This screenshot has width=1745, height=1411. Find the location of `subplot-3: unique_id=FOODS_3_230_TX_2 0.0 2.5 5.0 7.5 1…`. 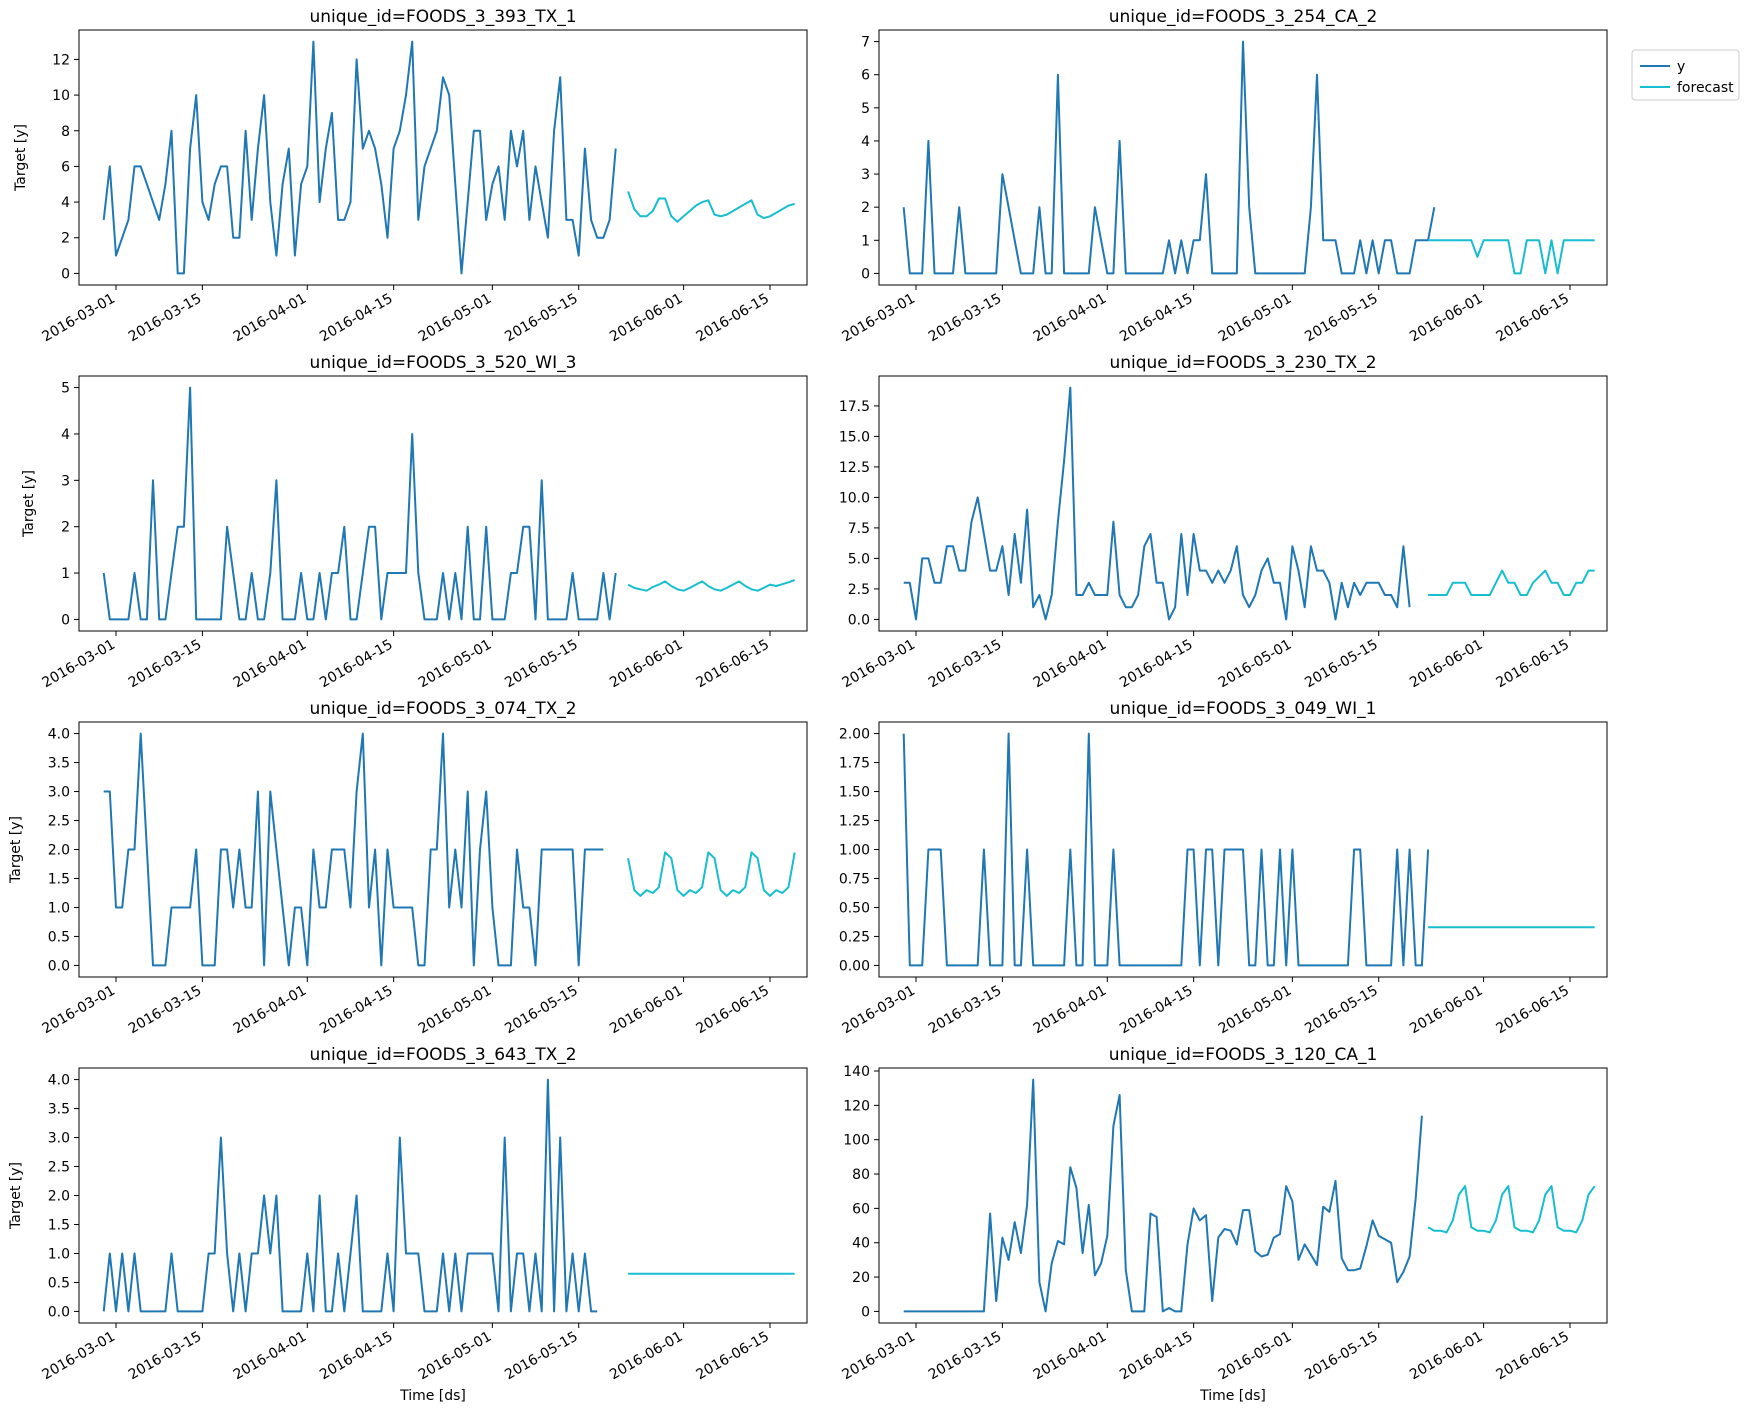

subplot-3: unique_id=FOODS_3_230_TX_2 0.0 2.5 5.0 7.5 1… is located at coordinates (1223, 522).